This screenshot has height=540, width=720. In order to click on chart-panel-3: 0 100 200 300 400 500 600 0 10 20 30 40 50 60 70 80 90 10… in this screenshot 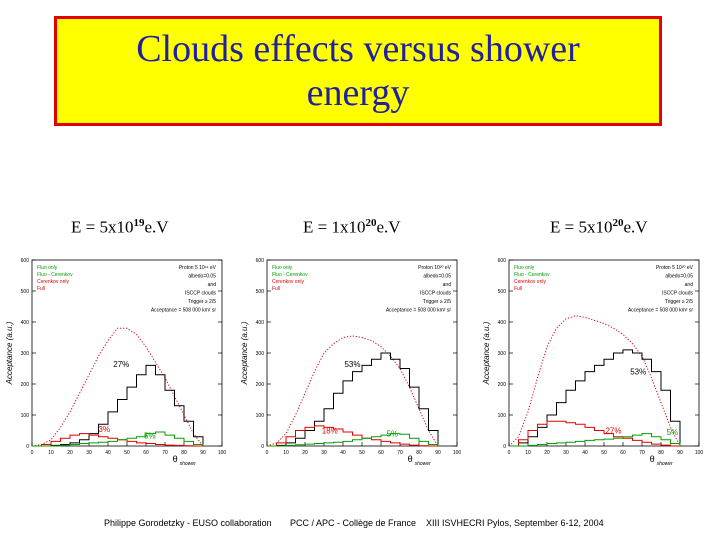, I will do `click(595, 361)`.